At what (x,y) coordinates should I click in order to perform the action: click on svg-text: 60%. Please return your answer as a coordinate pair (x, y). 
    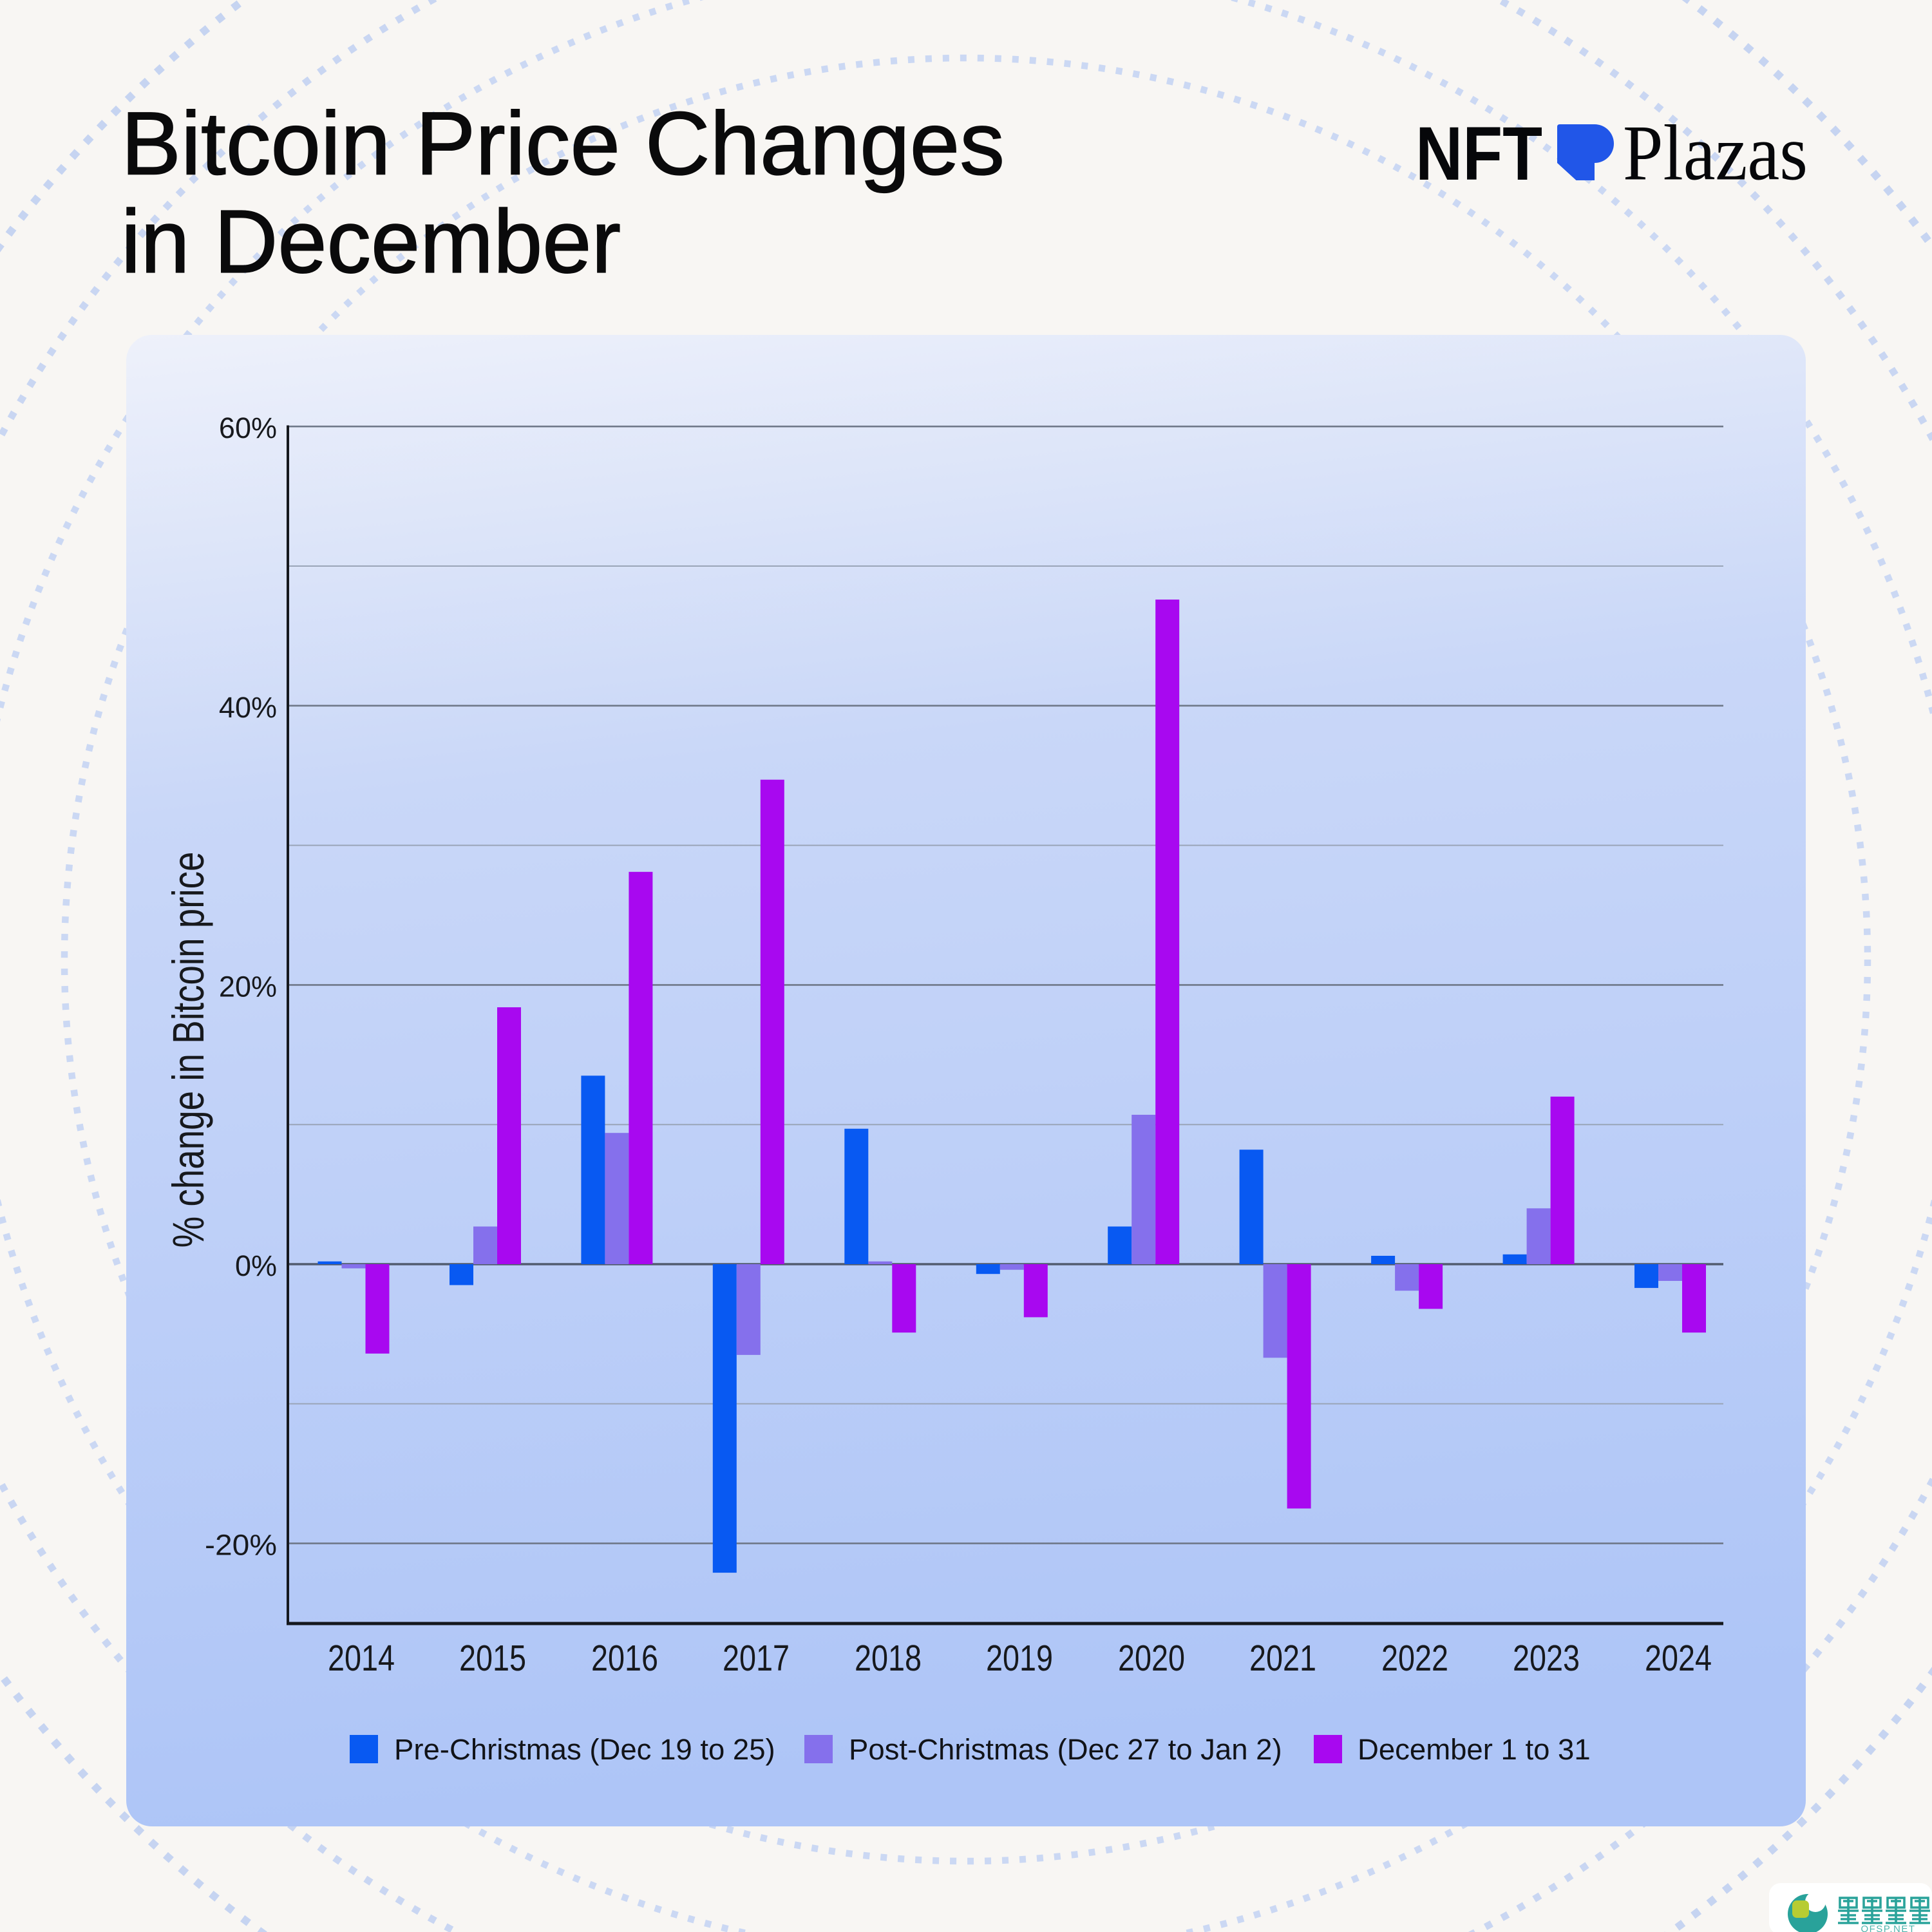
    Looking at the image, I should click on (248, 428).